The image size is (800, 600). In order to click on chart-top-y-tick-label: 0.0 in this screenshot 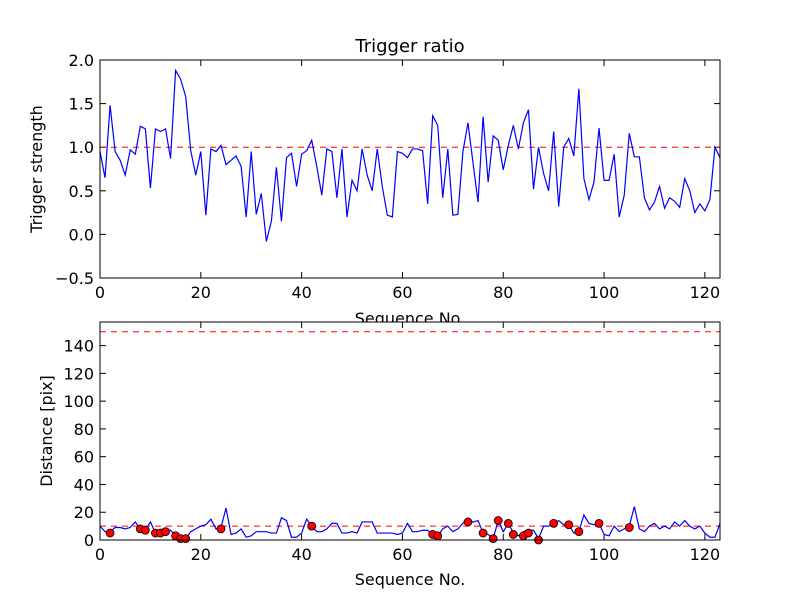, I will do `click(81, 234)`.